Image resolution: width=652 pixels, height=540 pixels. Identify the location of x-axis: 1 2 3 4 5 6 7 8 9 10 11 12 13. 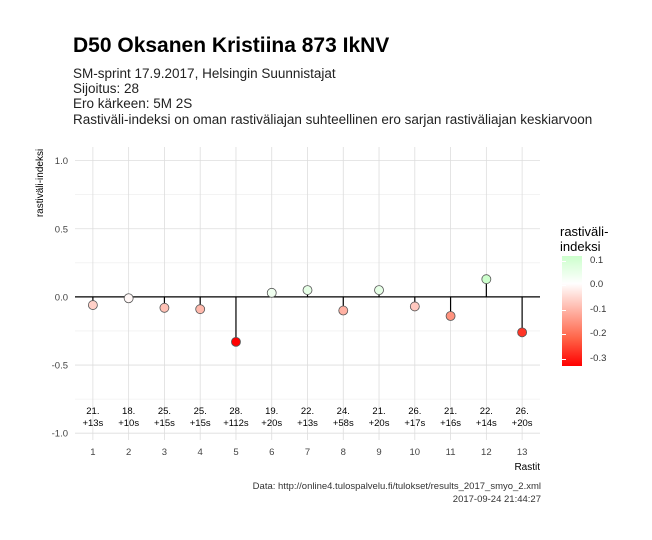
(308, 452).